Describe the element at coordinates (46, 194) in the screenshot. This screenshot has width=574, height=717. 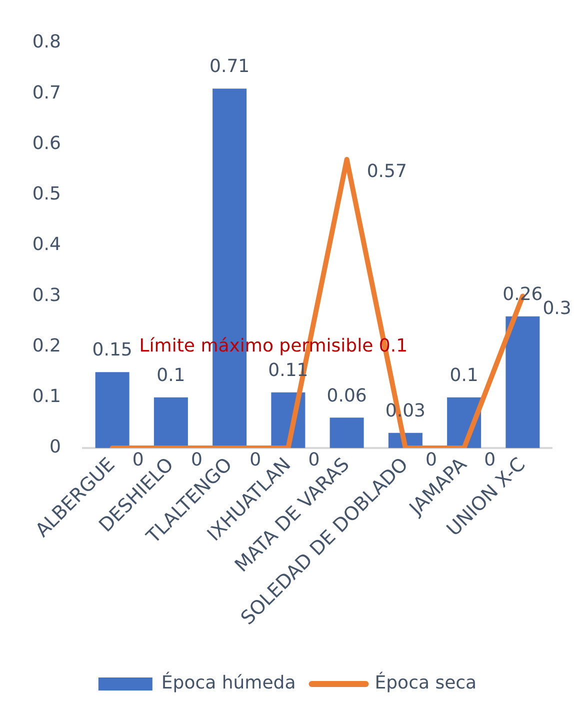
I see `y-tick-label: 0.5` at that location.